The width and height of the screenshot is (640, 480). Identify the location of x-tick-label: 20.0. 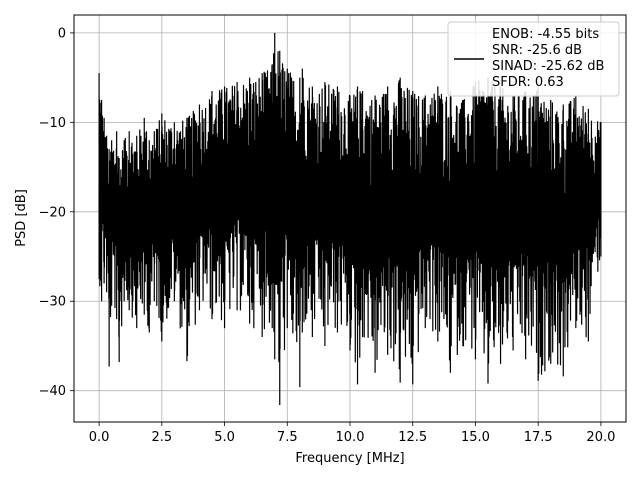
(600, 437).